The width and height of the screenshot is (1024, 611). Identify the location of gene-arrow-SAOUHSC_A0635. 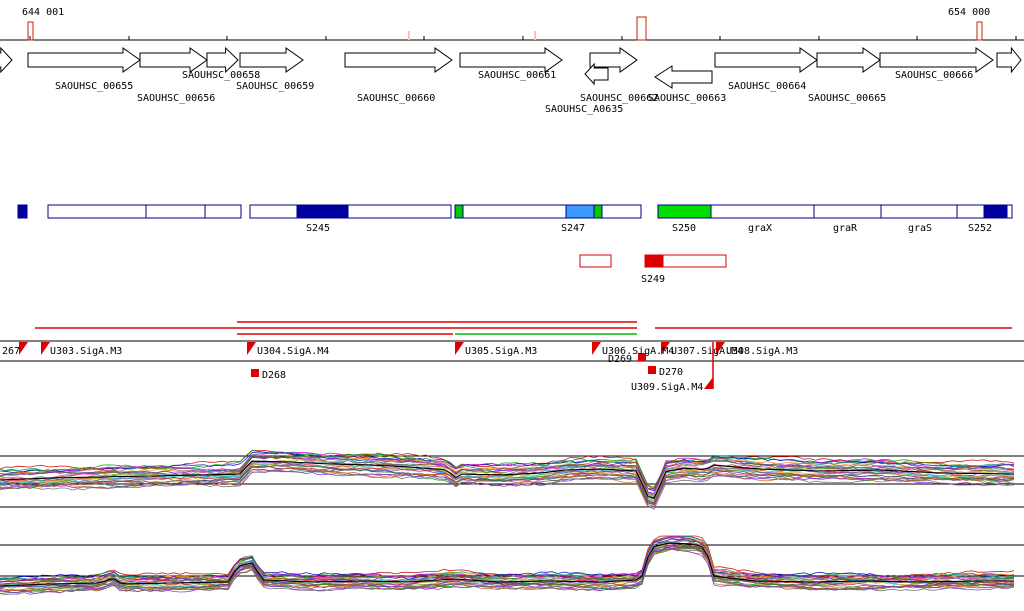
(596, 74).